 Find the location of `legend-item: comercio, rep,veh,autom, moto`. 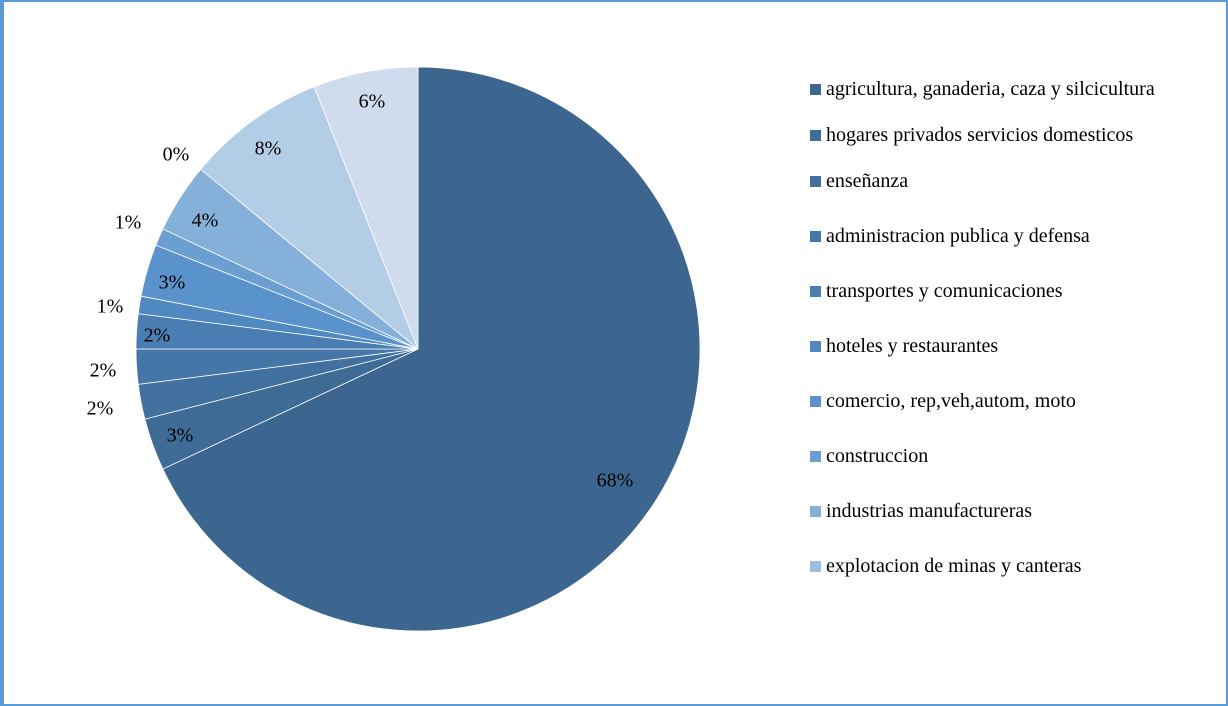

legend-item: comercio, rep,veh,autom, moto is located at coordinates (1000, 417).